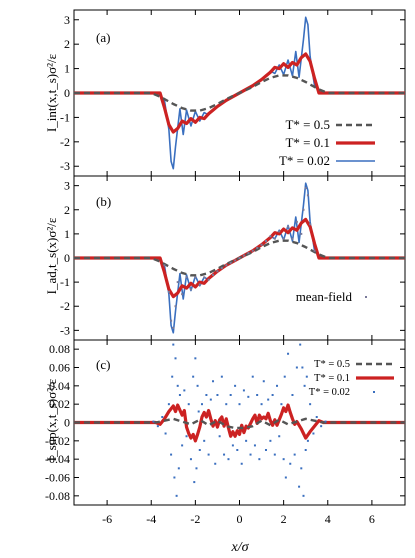  I want to click on series-line-T05-a, so click(239, 93).